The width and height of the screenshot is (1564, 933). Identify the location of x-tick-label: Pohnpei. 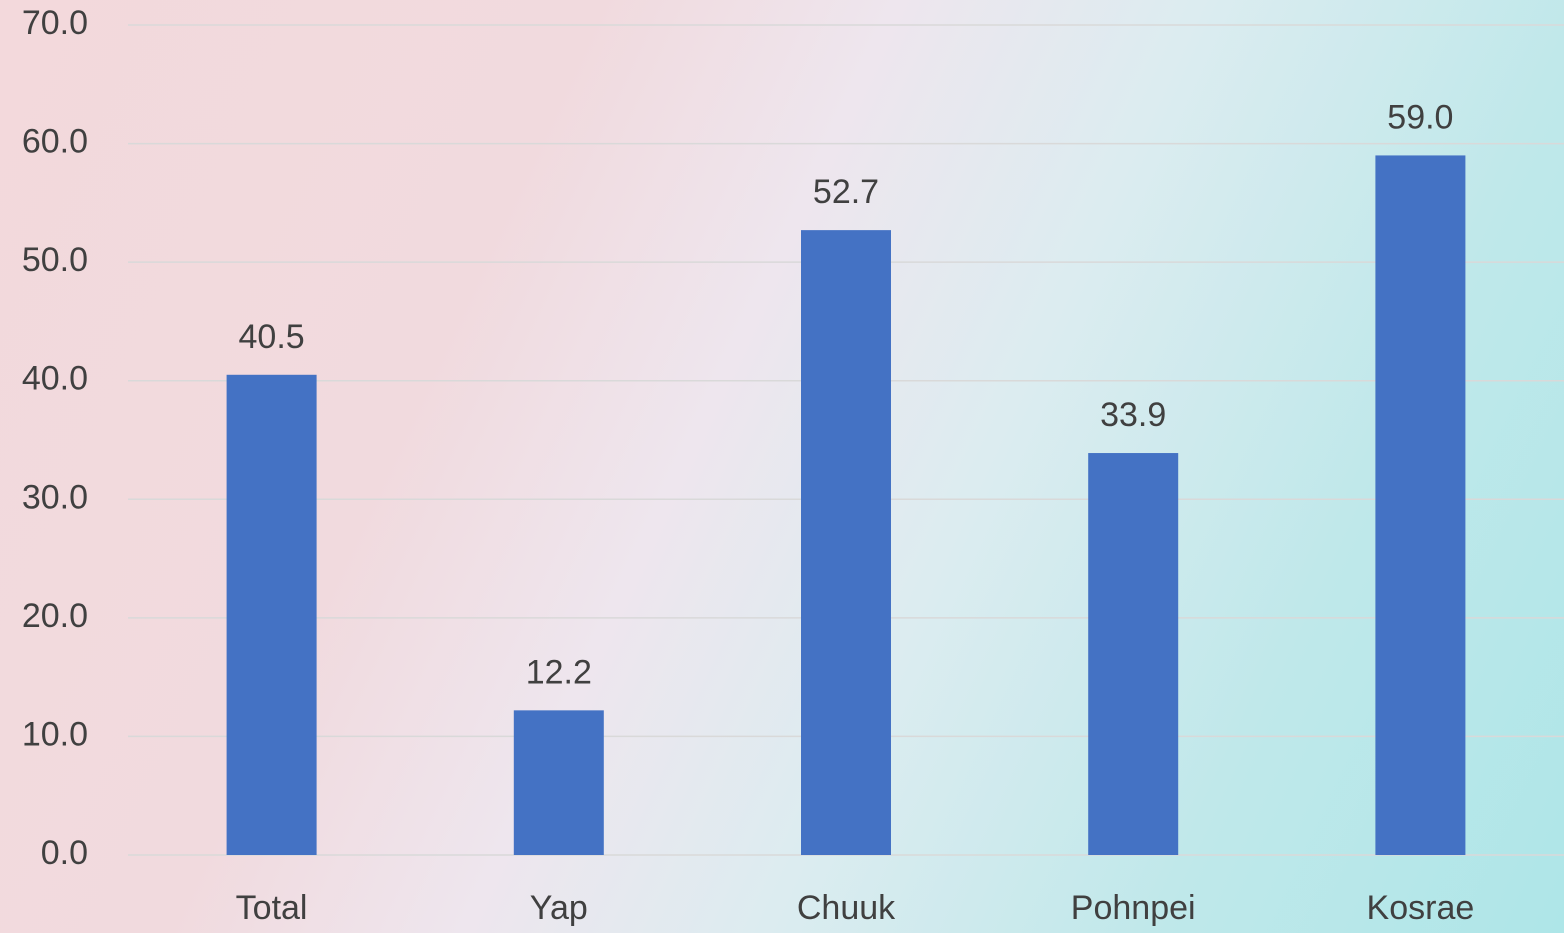
(1133, 908).